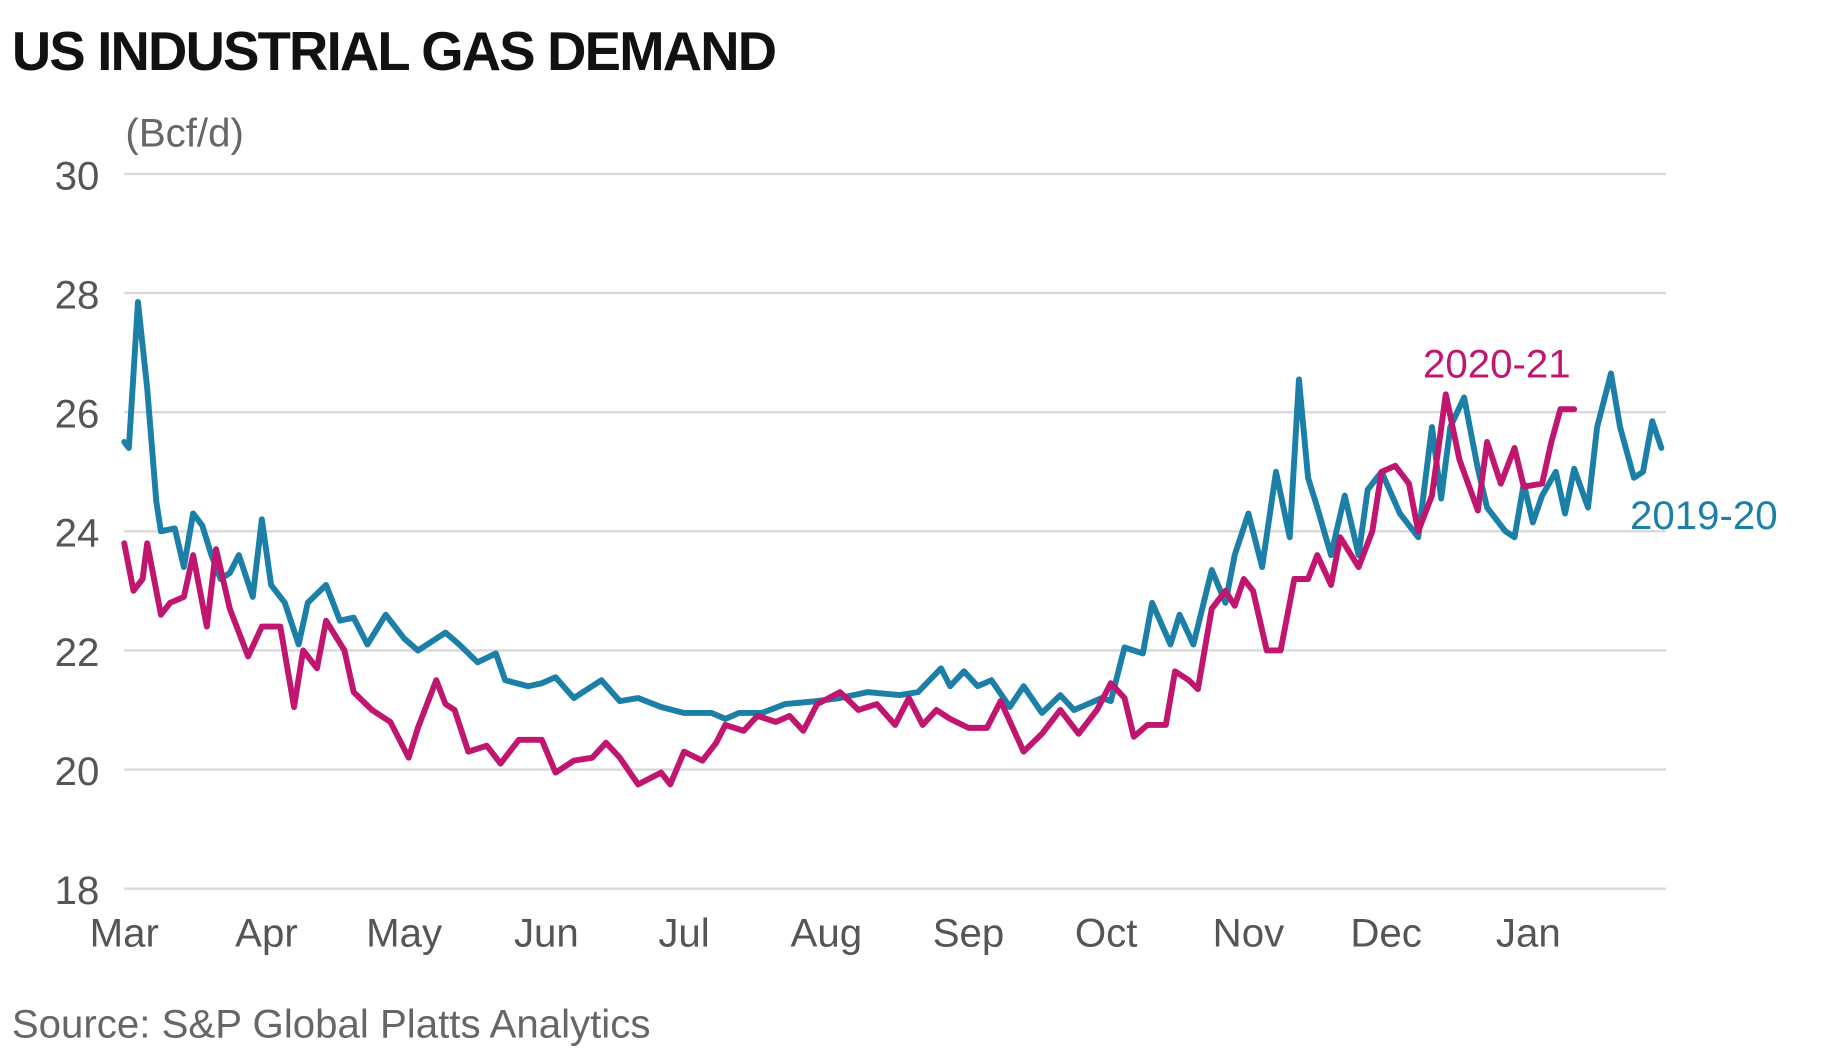 The height and width of the screenshot is (1052, 1834). Describe the element at coordinates (1249, 933) in the screenshot. I see `x-tick-label: Nov` at that location.